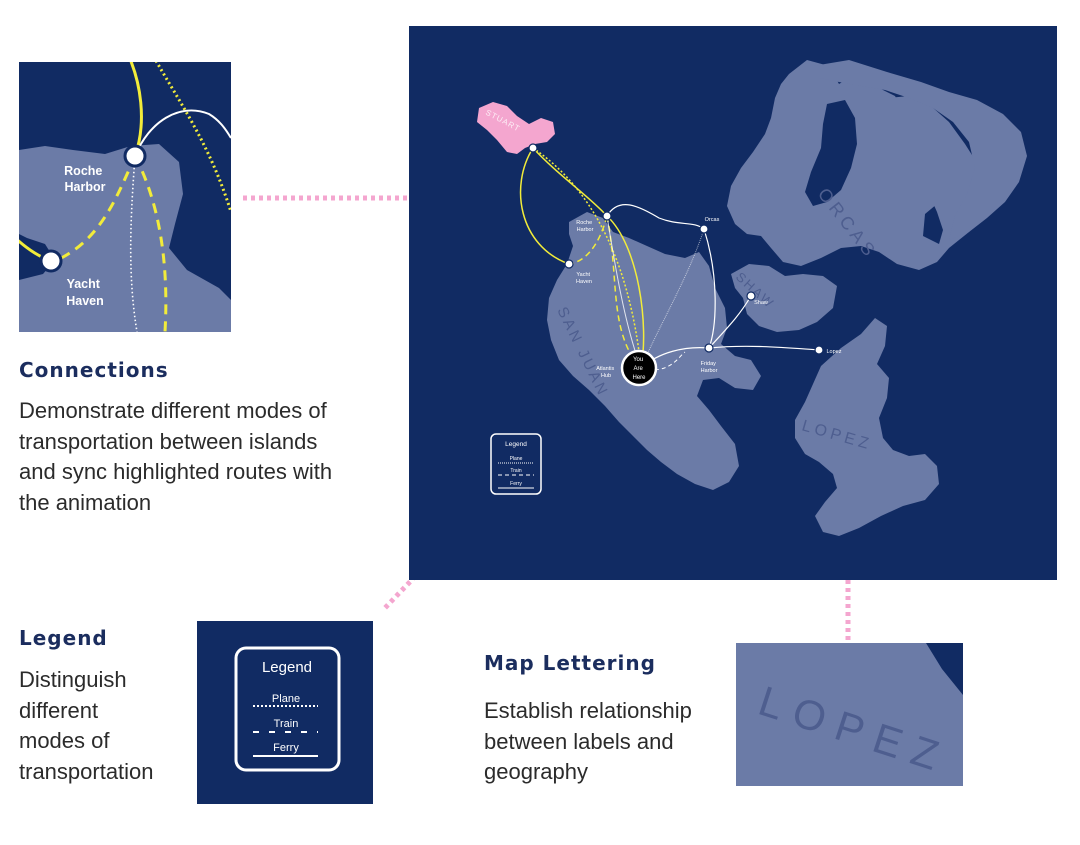 This screenshot has height=845, width=1080. Describe the element at coordinates (579, 741) in the screenshot. I see `lettering-line: between labels and` at that location.